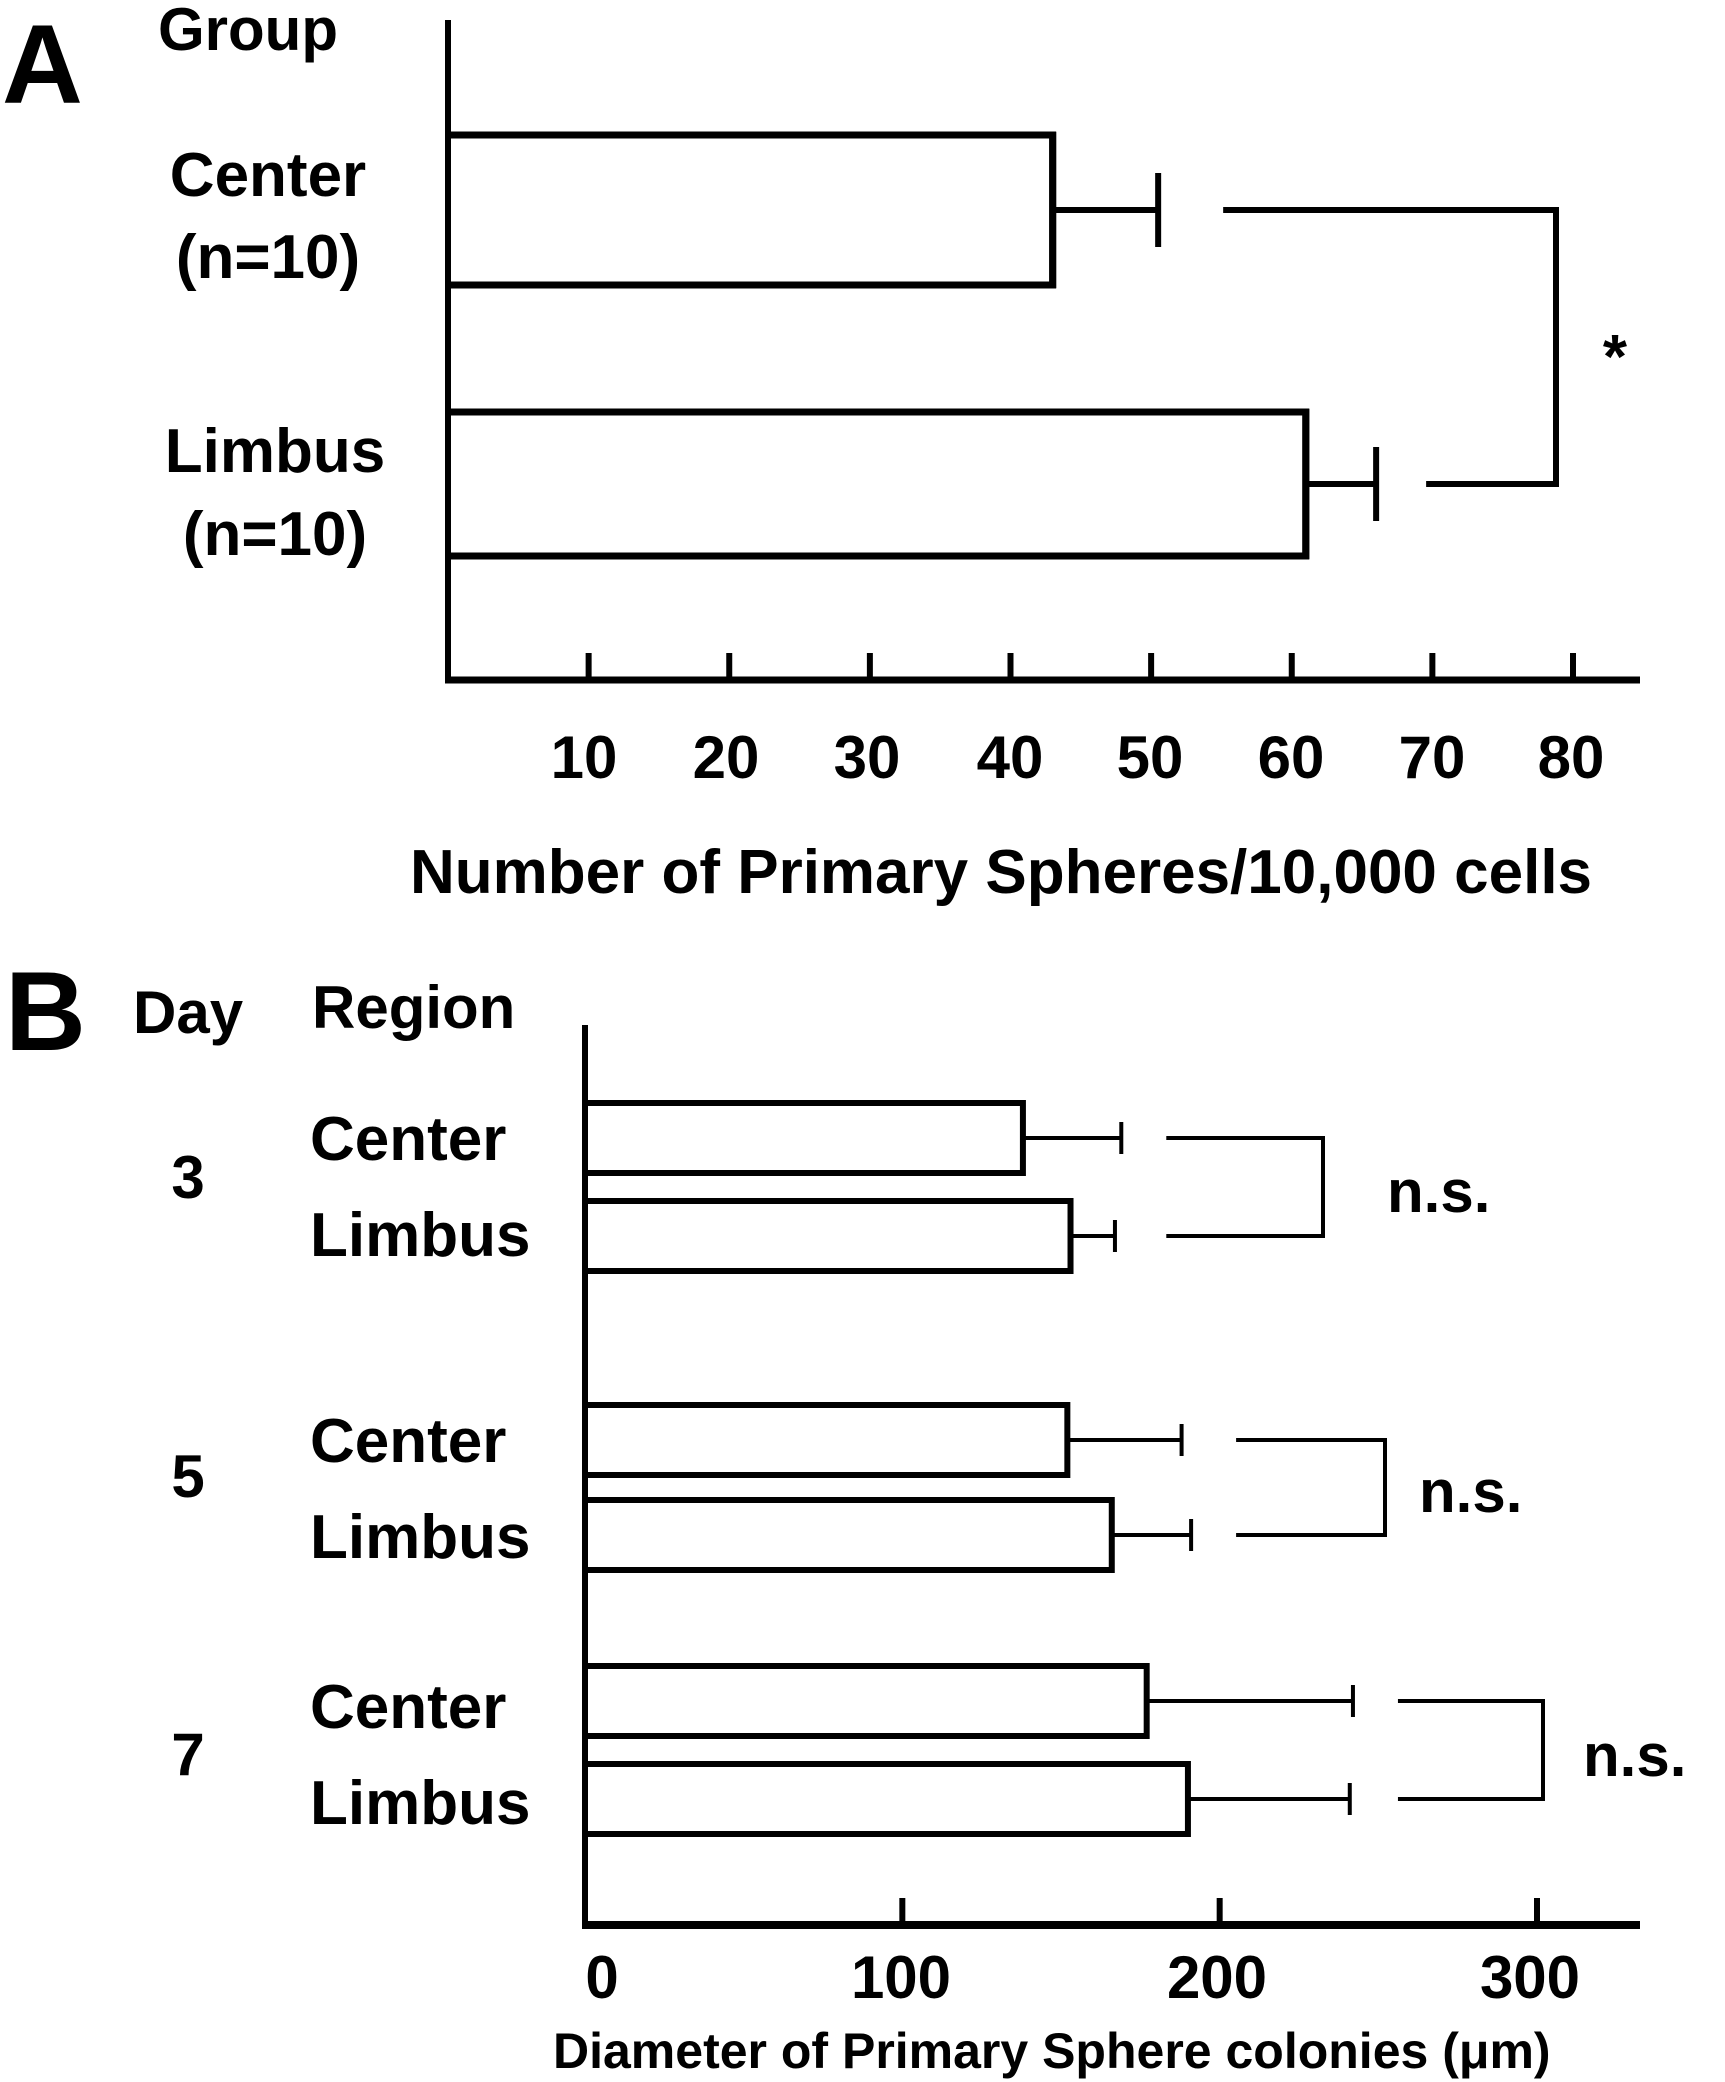 The height and width of the screenshot is (2082, 1725). Describe the element at coordinates (1530, 1977) in the screenshot. I see `x-tick-label: 300` at that location.